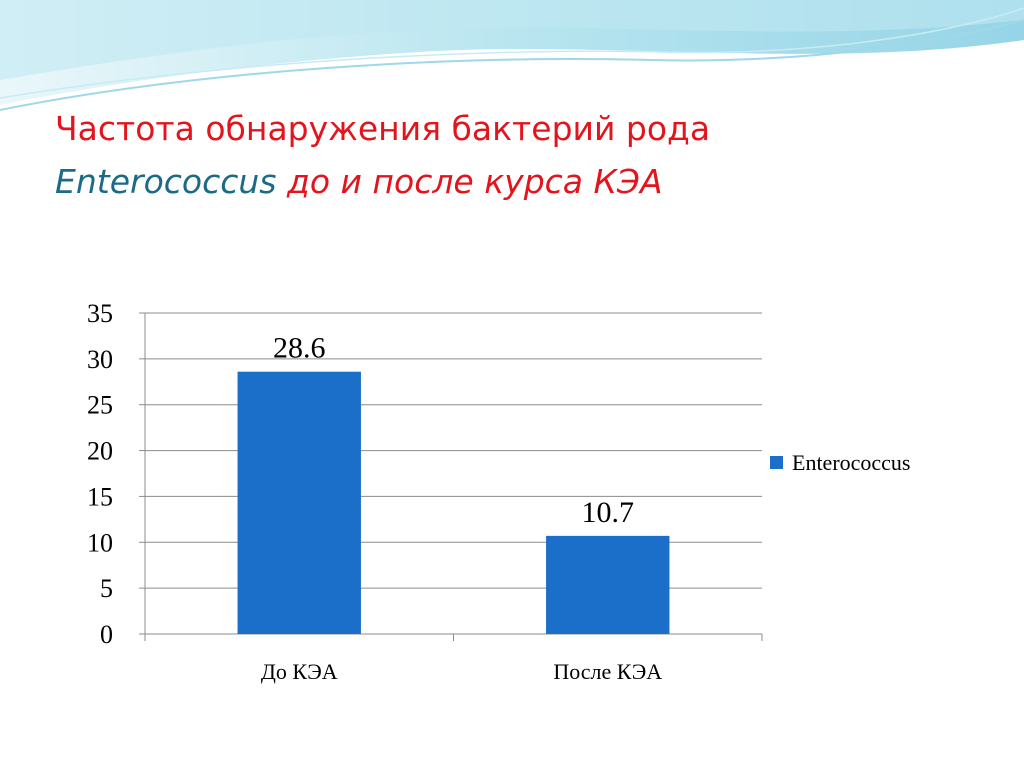 This screenshot has width=1024, height=768. I want to click on legend-label: Enterococcus, so click(851, 462).